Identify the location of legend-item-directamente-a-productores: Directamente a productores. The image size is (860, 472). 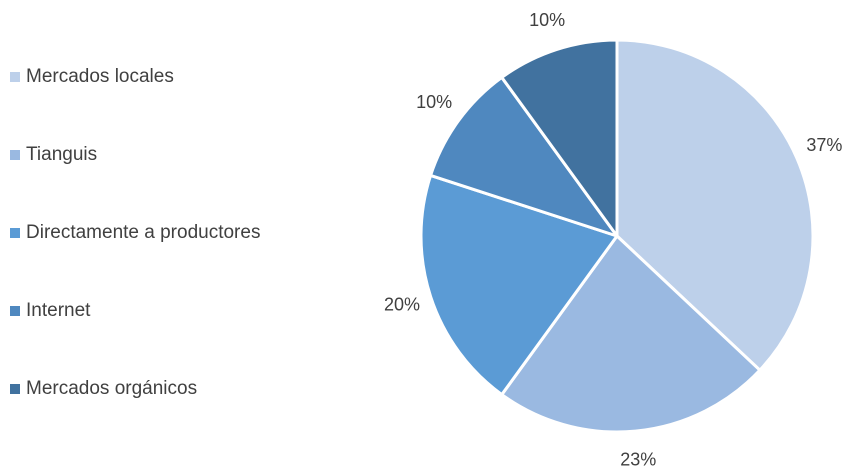
(135, 233).